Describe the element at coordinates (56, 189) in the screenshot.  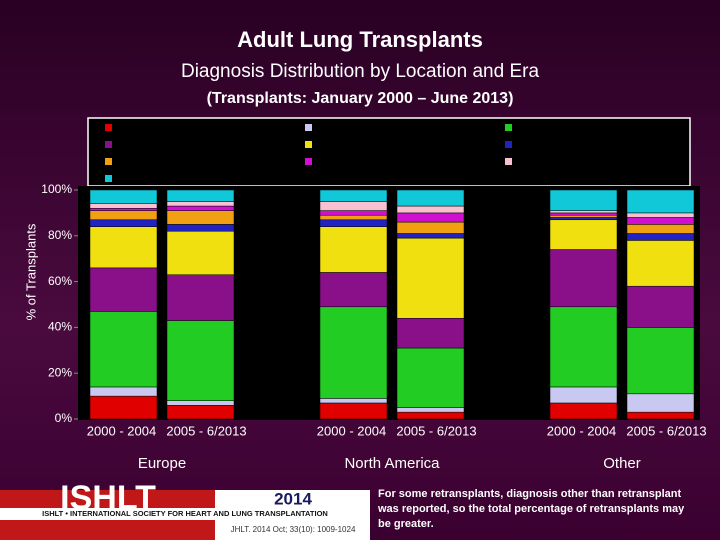
I see `y-tick-label: 100%` at that location.